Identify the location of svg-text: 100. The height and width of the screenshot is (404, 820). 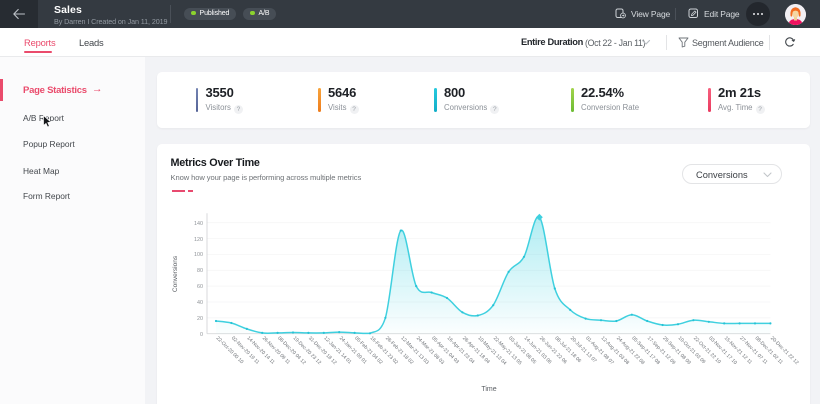
(198, 255).